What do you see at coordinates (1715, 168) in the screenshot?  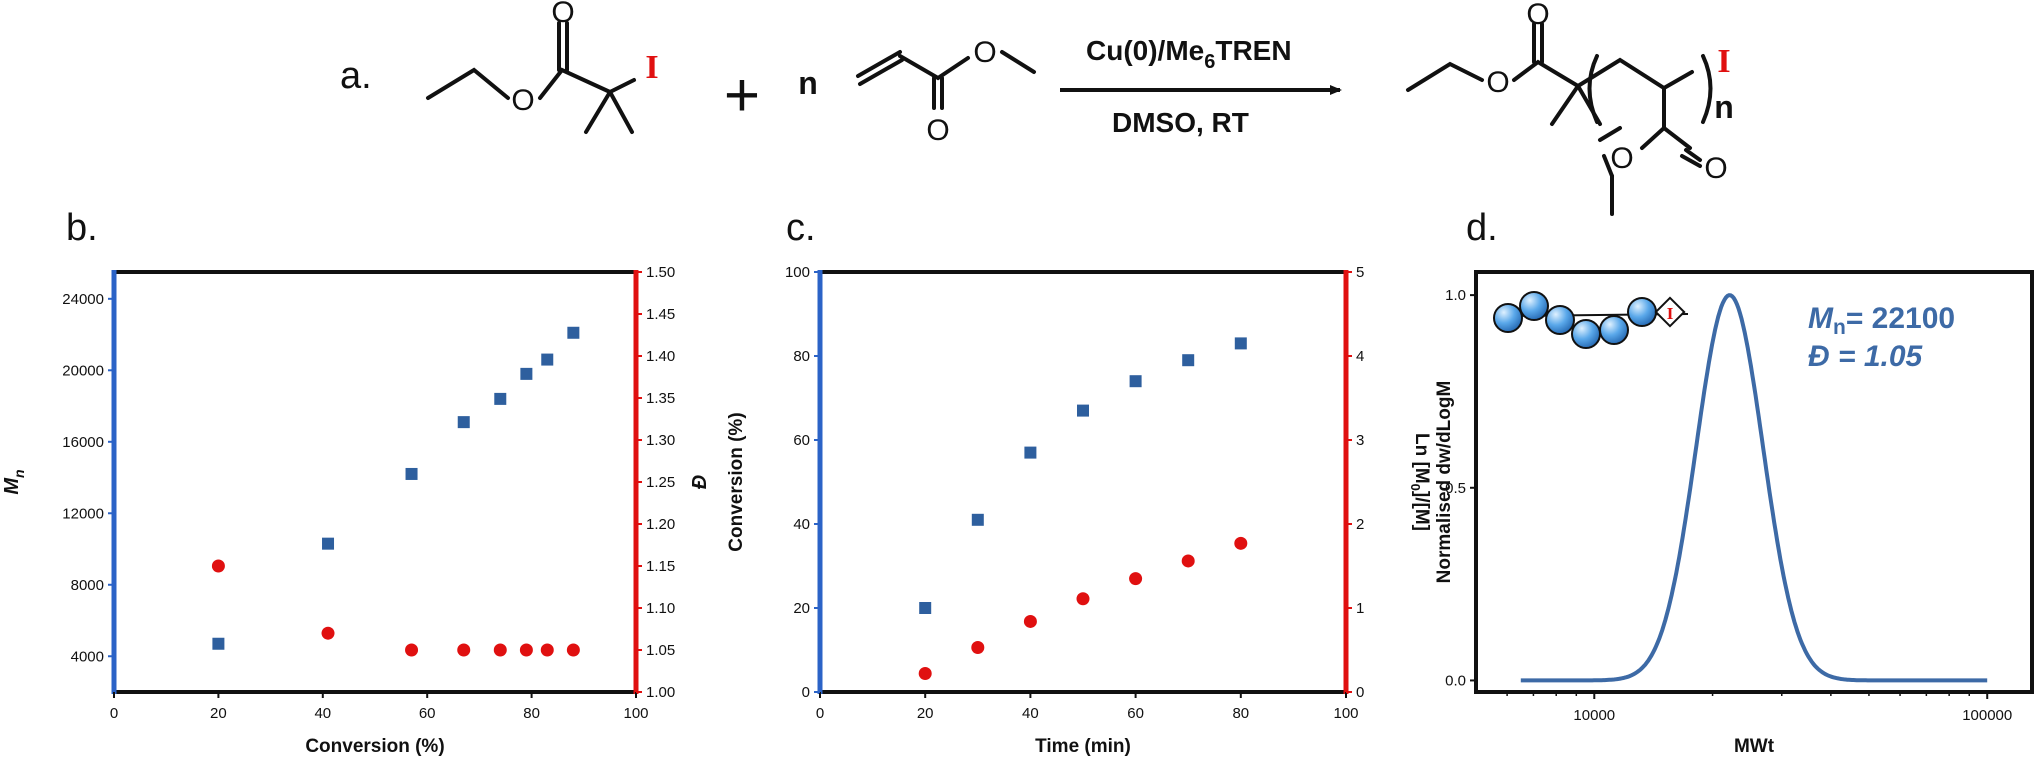 I see `atom-o-side-carbonyl: O` at bounding box center [1715, 168].